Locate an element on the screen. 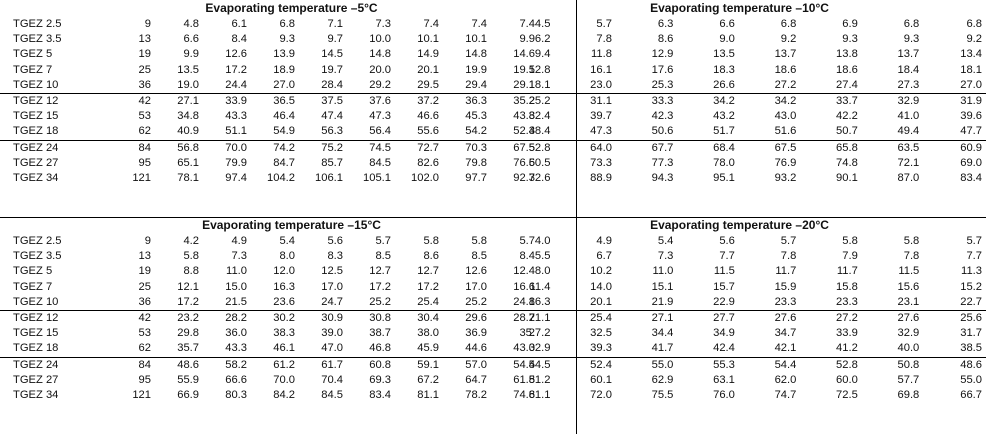 This screenshot has height=434, width=986. value-cell: 4.0 is located at coordinates (542, 241).